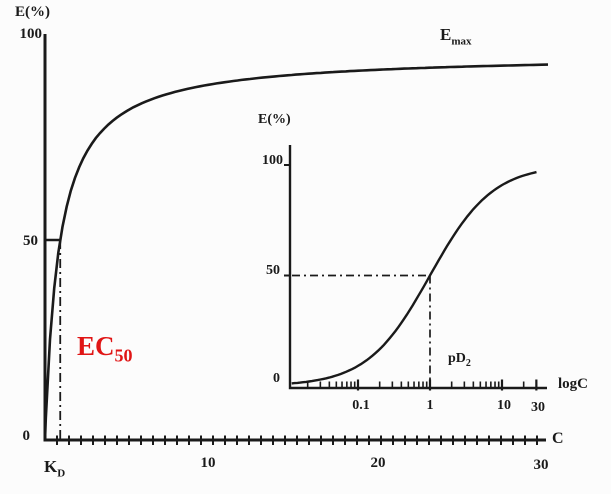 This screenshot has height=494, width=611. Describe the element at coordinates (430, 405) in the screenshot. I see `inset-xtick-1: 1` at that location.